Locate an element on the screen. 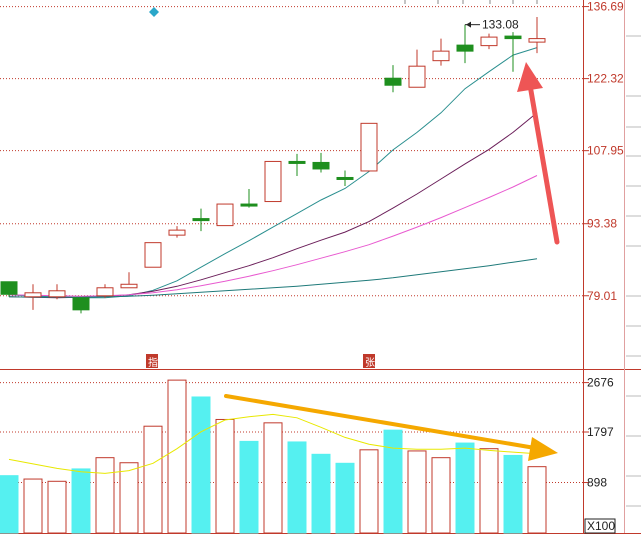  price-tick-label: 107.95 is located at coordinates (605, 151).